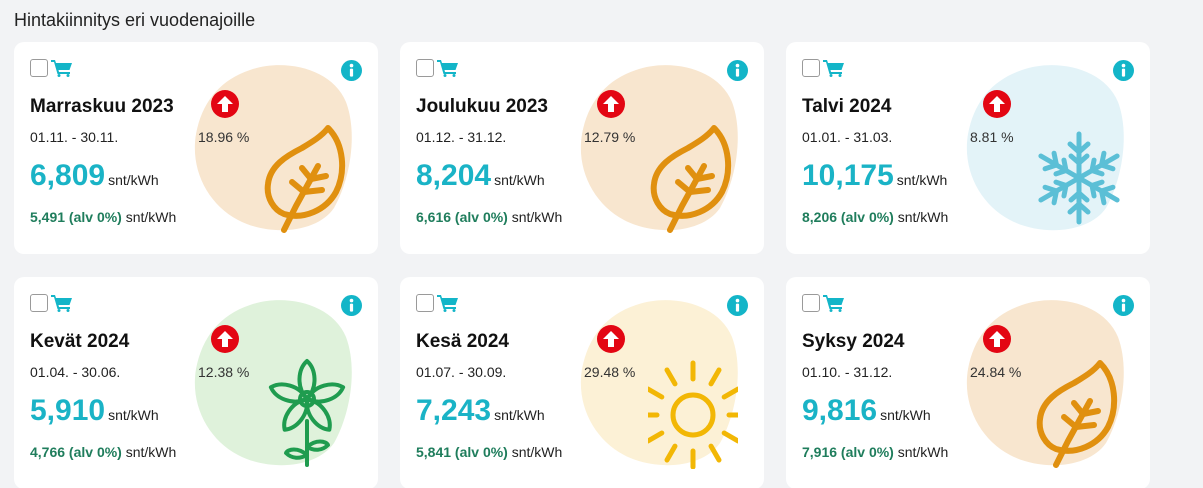  What do you see at coordinates (610, 137) in the screenshot?
I see `price-change-percent: 12.79 %` at bounding box center [610, 137].